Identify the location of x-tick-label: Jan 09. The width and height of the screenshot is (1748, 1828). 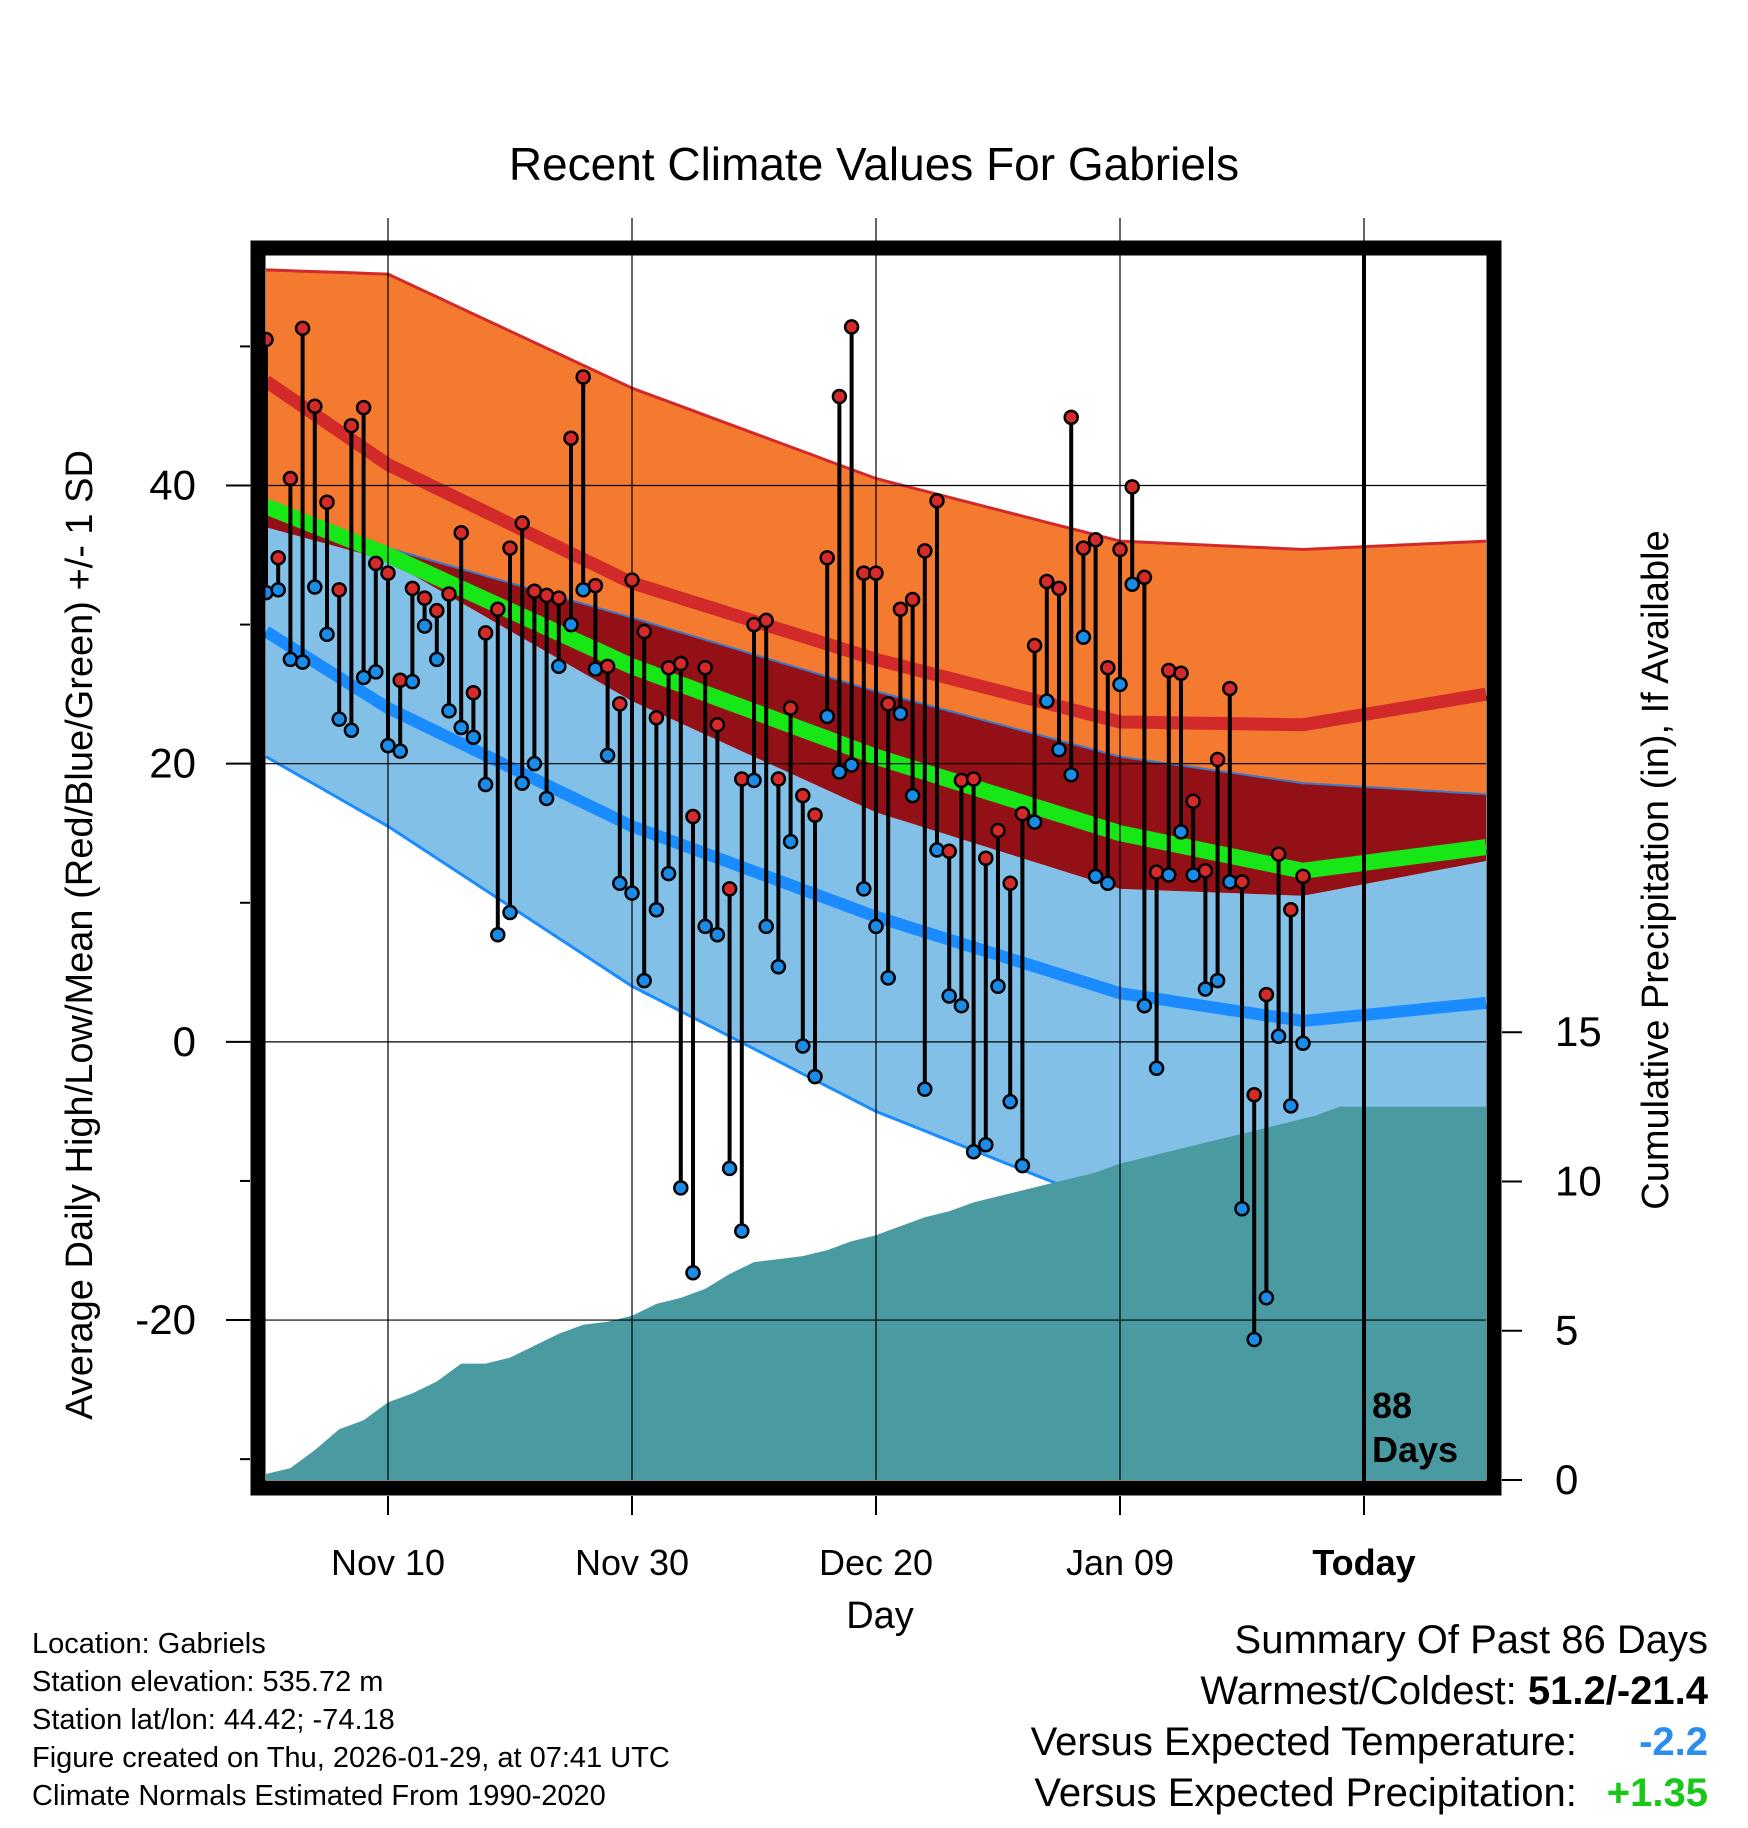
(1120, 1562).